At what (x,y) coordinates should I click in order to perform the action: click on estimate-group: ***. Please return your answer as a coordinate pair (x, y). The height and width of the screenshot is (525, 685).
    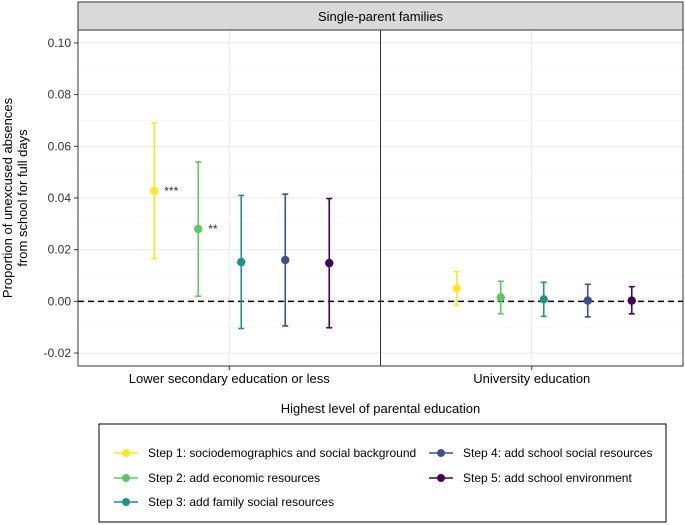
    Looking at the image, I should click on (164, 191).